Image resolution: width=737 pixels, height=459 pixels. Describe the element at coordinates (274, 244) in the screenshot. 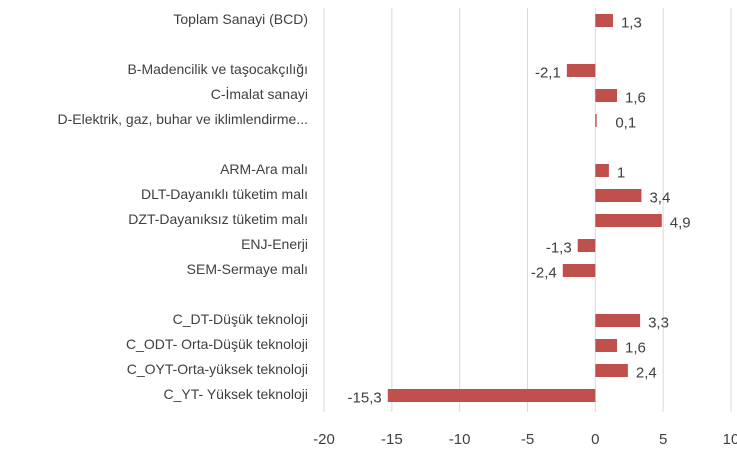

I see `y-tick-label: ENJ-Enerji` at that location.